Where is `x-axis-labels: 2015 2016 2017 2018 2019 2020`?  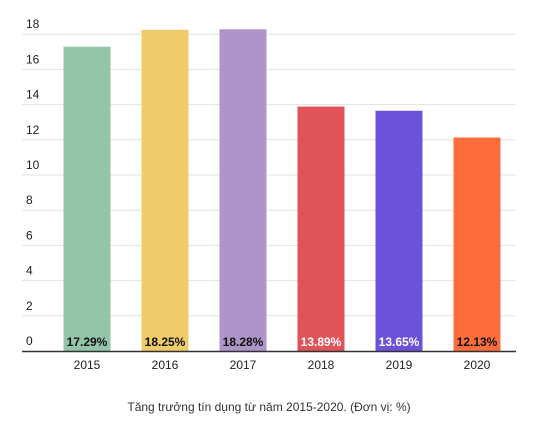
x-axis-labels: 2015 2016 2017 2018 2019 2020 is located at coordinates (282, 365).